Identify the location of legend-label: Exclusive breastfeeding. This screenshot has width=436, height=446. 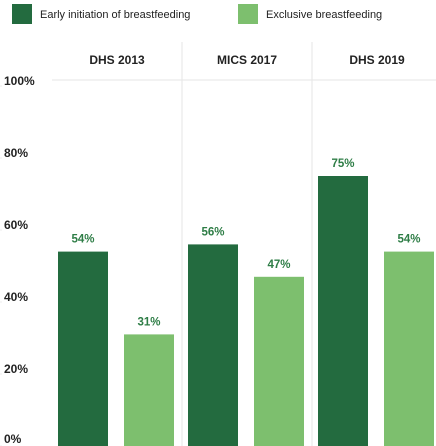
(324, 15).